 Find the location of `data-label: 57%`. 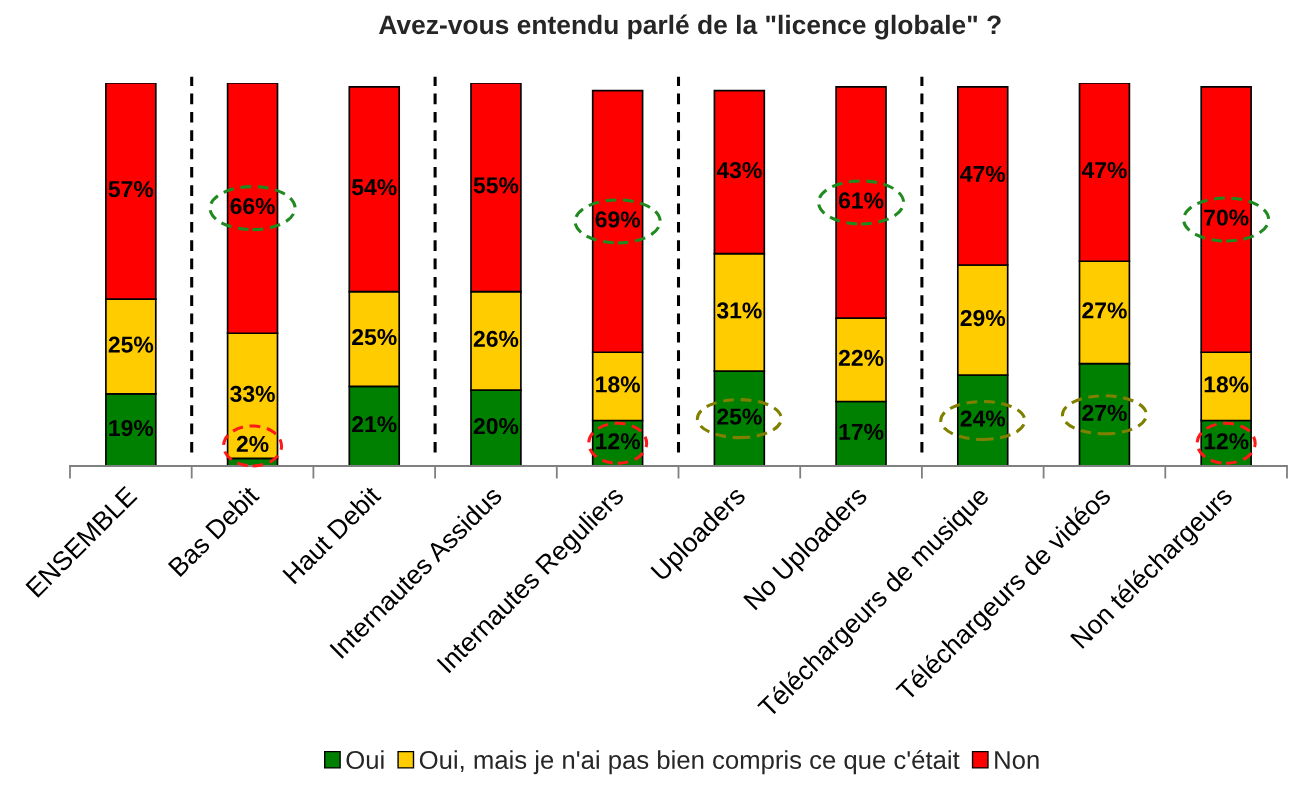

data-label: 57% is located at coordinates (131, 189).